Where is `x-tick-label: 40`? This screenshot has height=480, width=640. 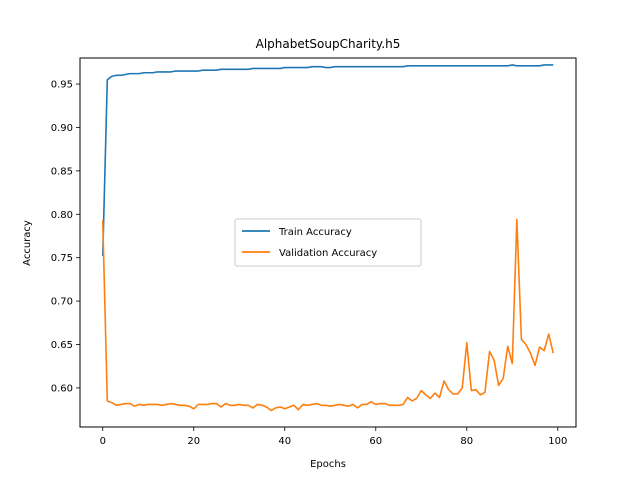 x-tick-label: 40 is located at coordinates (284, 441).